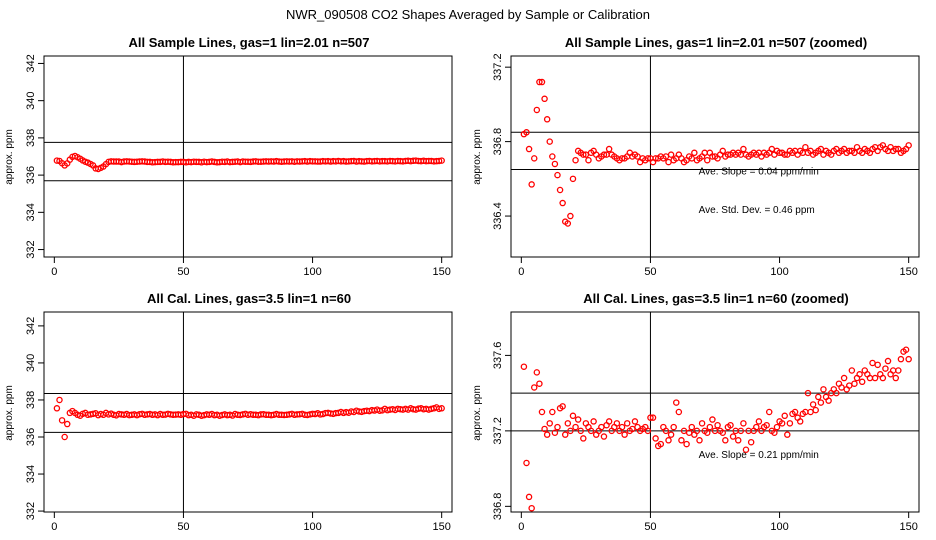 The height and width of the screenshot is (540, 936). I want to click on panel-3-ytick-label: 338, so click(31, 400).